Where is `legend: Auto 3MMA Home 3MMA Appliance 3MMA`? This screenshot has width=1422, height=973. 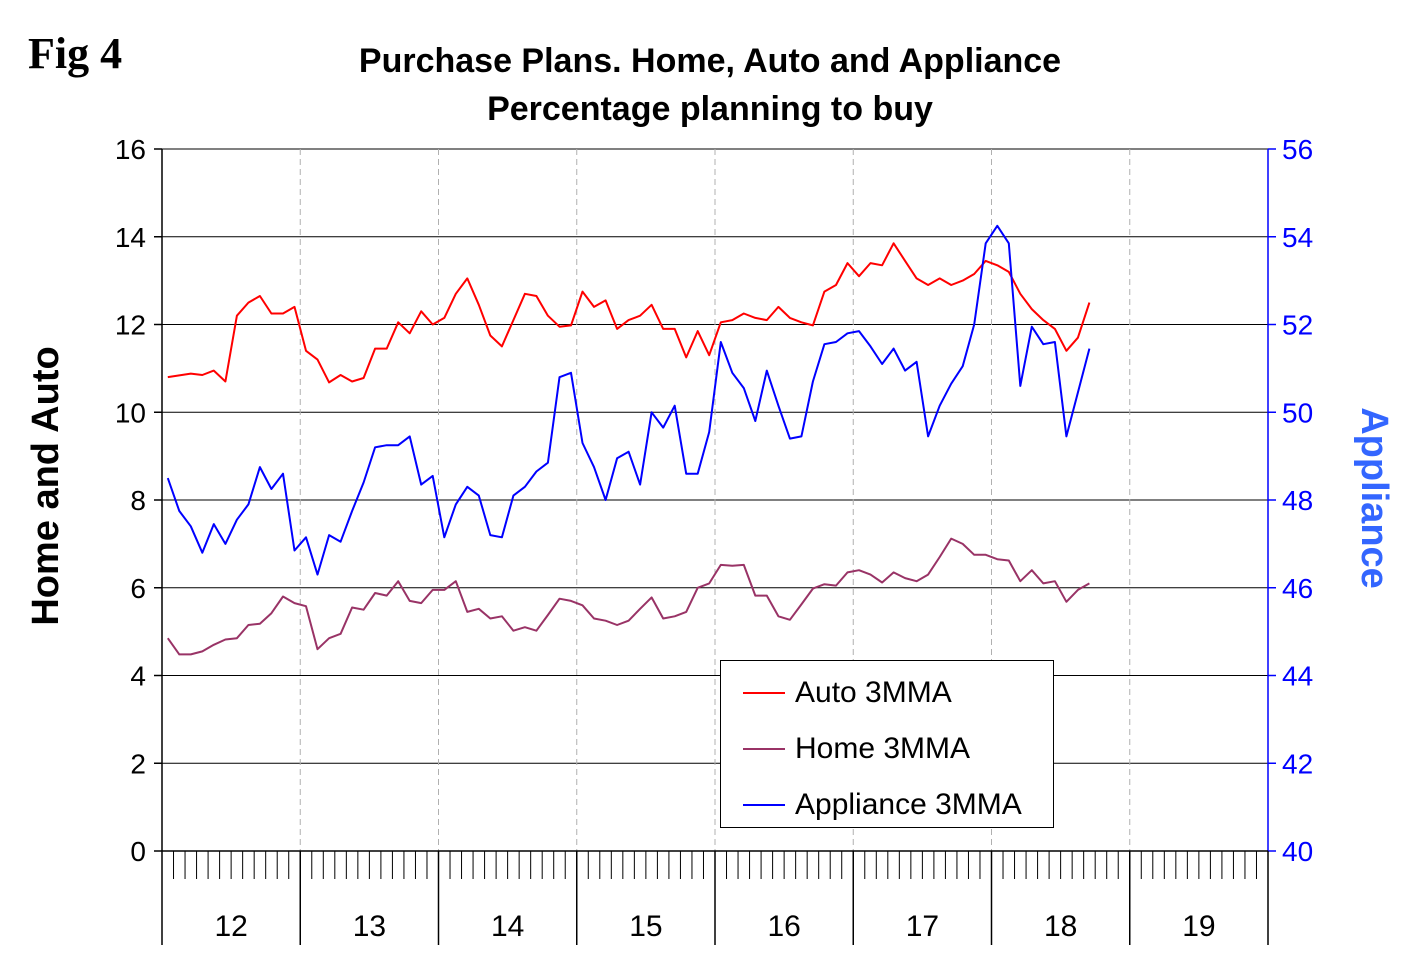 legend: Auto 3MMA Home 3MMA Appliance 3MMA is located at coordinates (887, 744).